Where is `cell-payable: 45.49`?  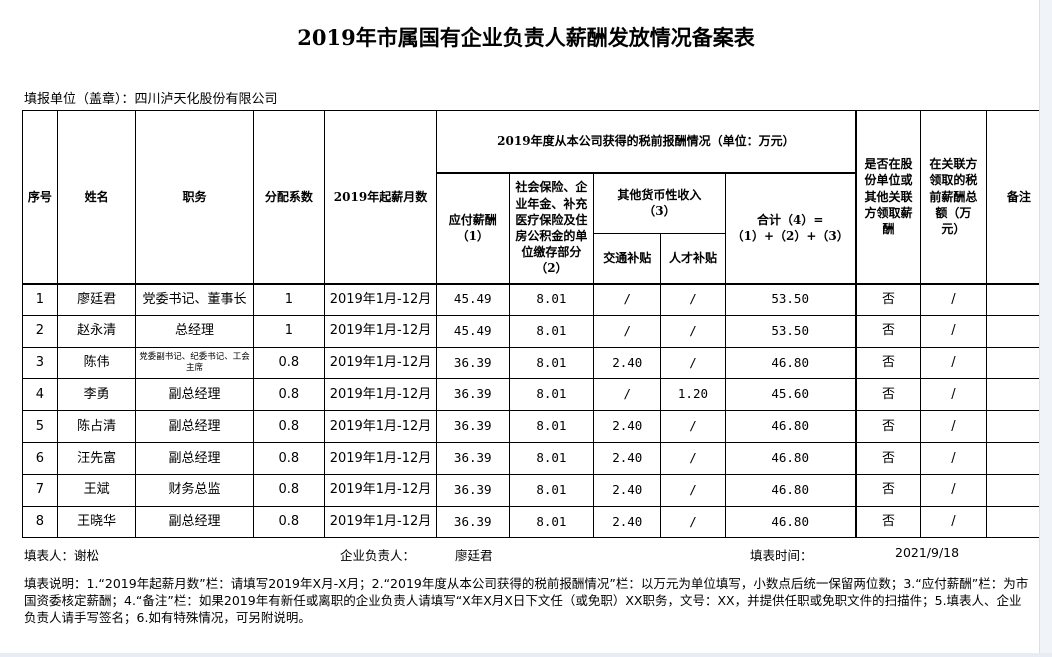
cell-payable: 45.49 is located at coordinates (472, 331).